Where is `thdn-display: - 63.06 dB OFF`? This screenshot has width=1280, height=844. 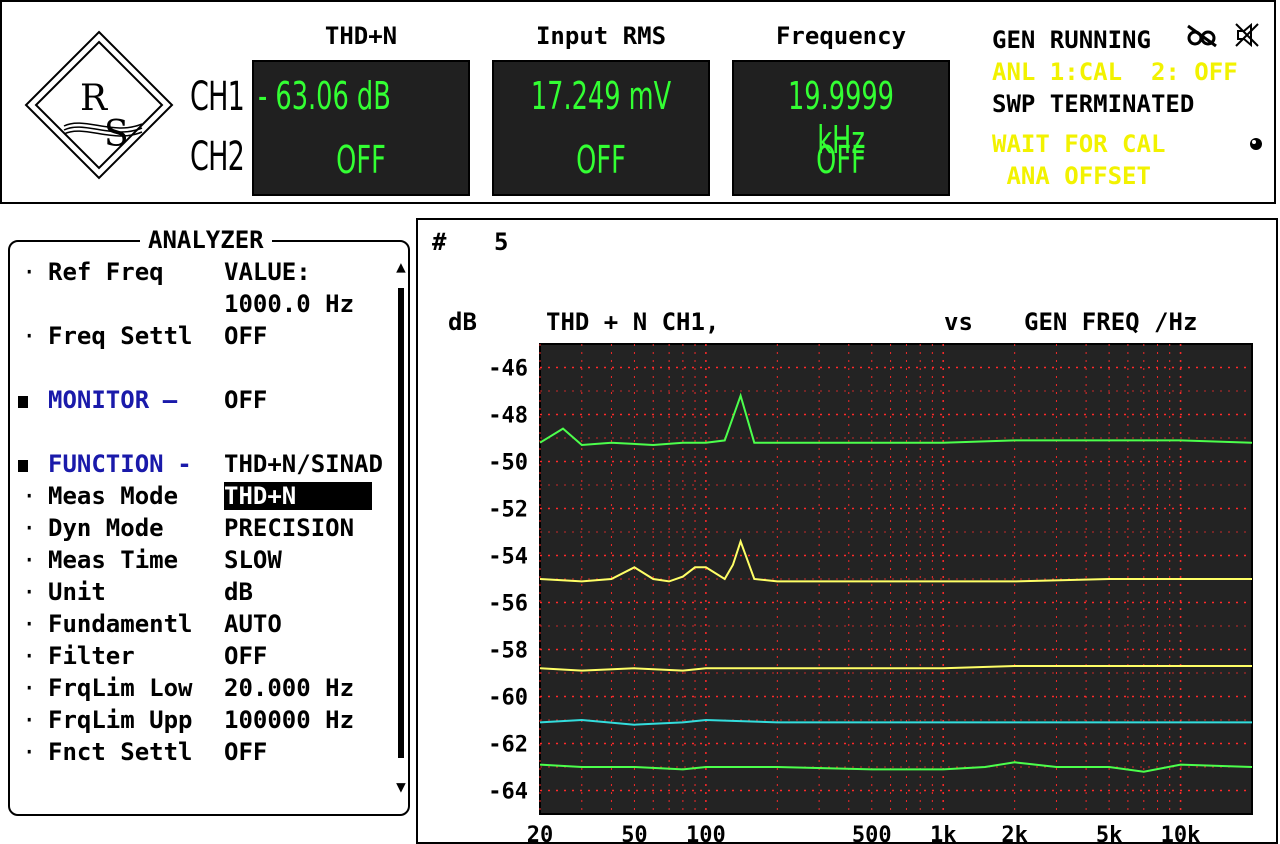 thdn-display: - 63.06 dB OFF is located at coordinates (361, 128).